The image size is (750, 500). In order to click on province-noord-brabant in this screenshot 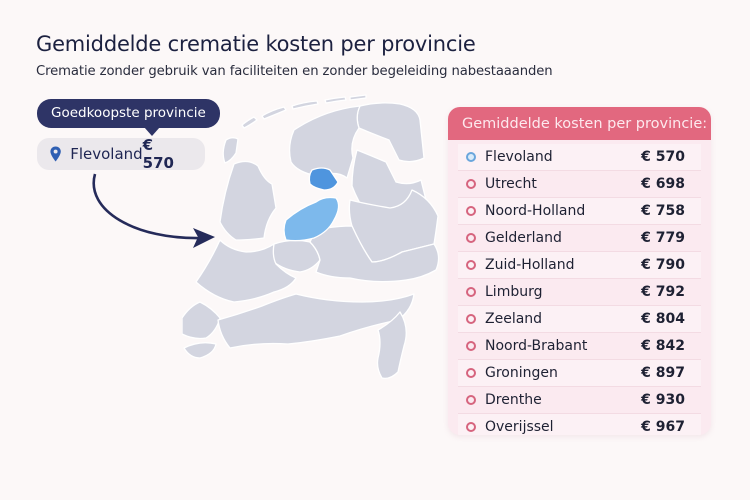, I will do `click(316, 321)`.